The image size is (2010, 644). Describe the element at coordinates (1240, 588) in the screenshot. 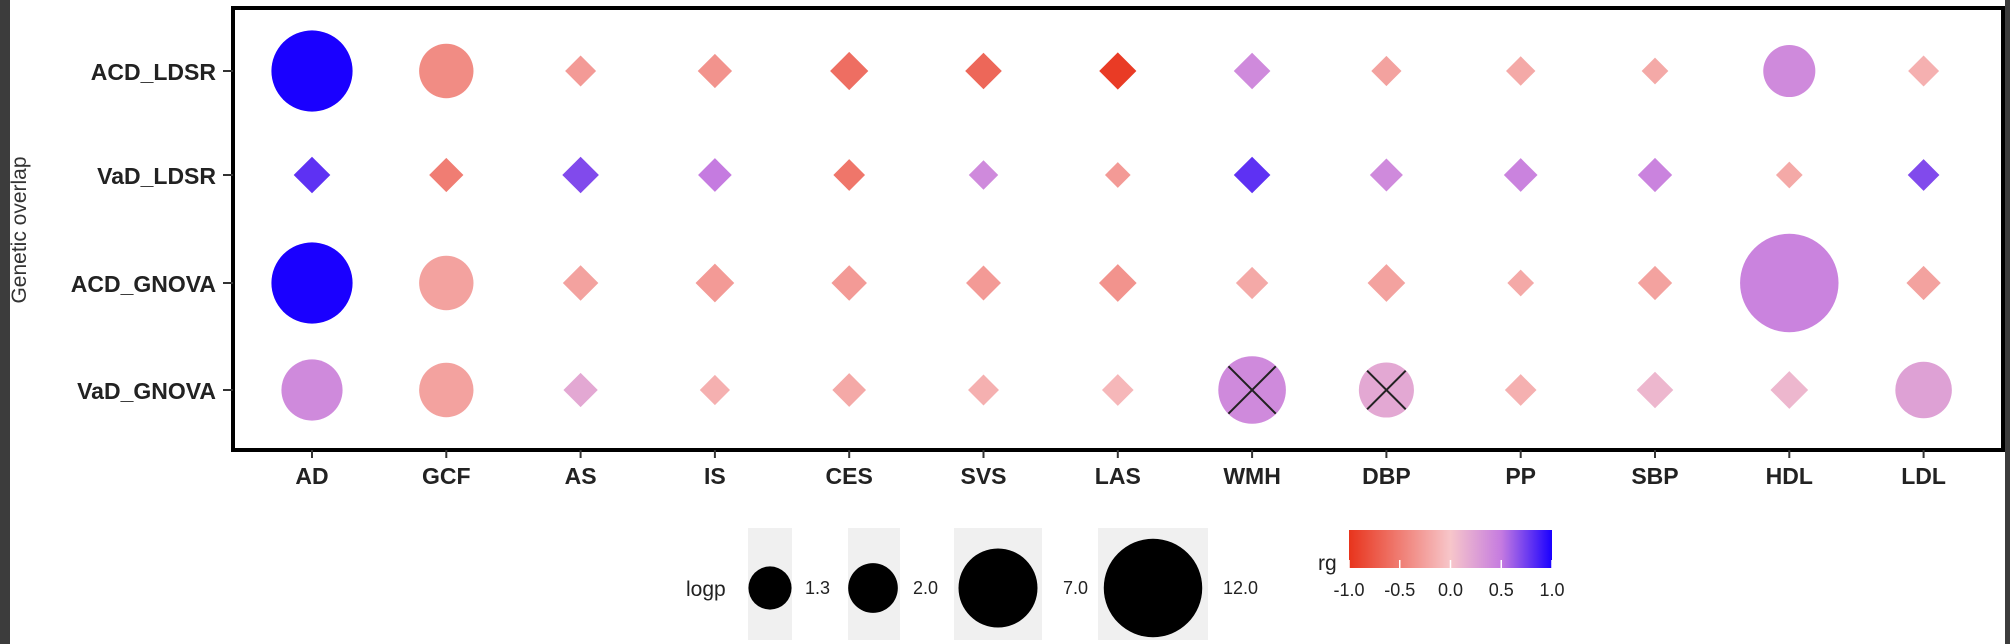

I see `size-legend-label: 12.0` at that location.